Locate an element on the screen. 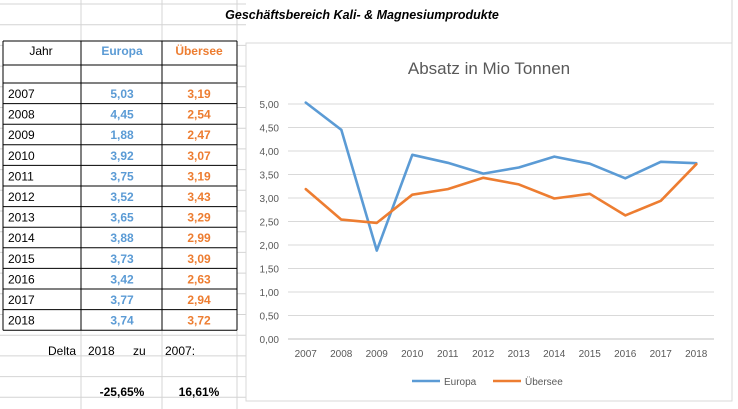  data-table-header: Jahr Europa Übersee is located at coordinates (126, 50).